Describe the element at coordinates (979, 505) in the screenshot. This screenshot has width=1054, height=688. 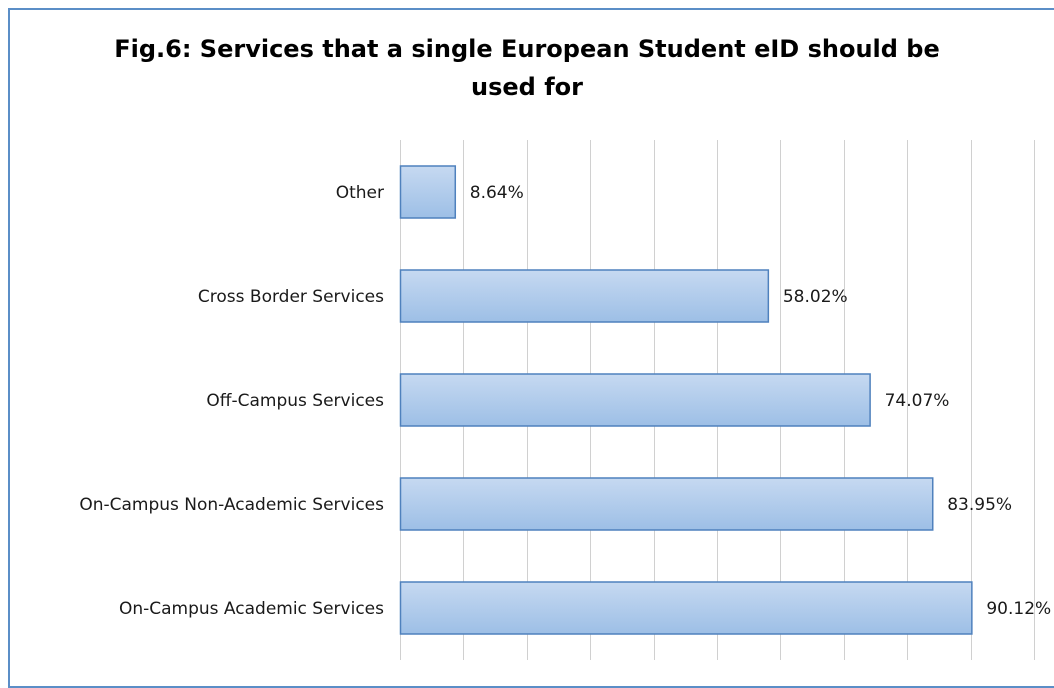
I see `data-label: 83.95%` at that location.